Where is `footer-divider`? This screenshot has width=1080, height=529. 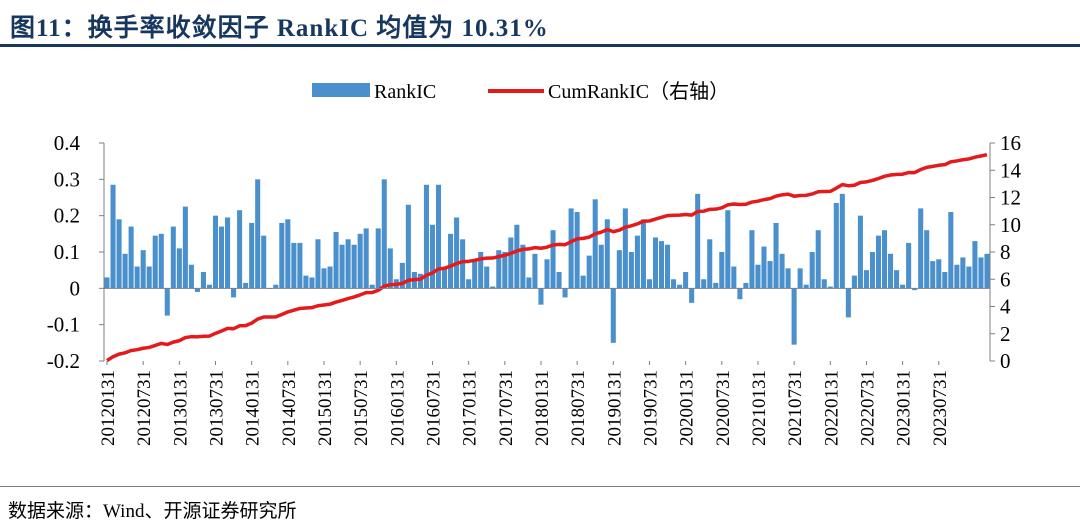 footer-divider is located at coordinates (540, 486).